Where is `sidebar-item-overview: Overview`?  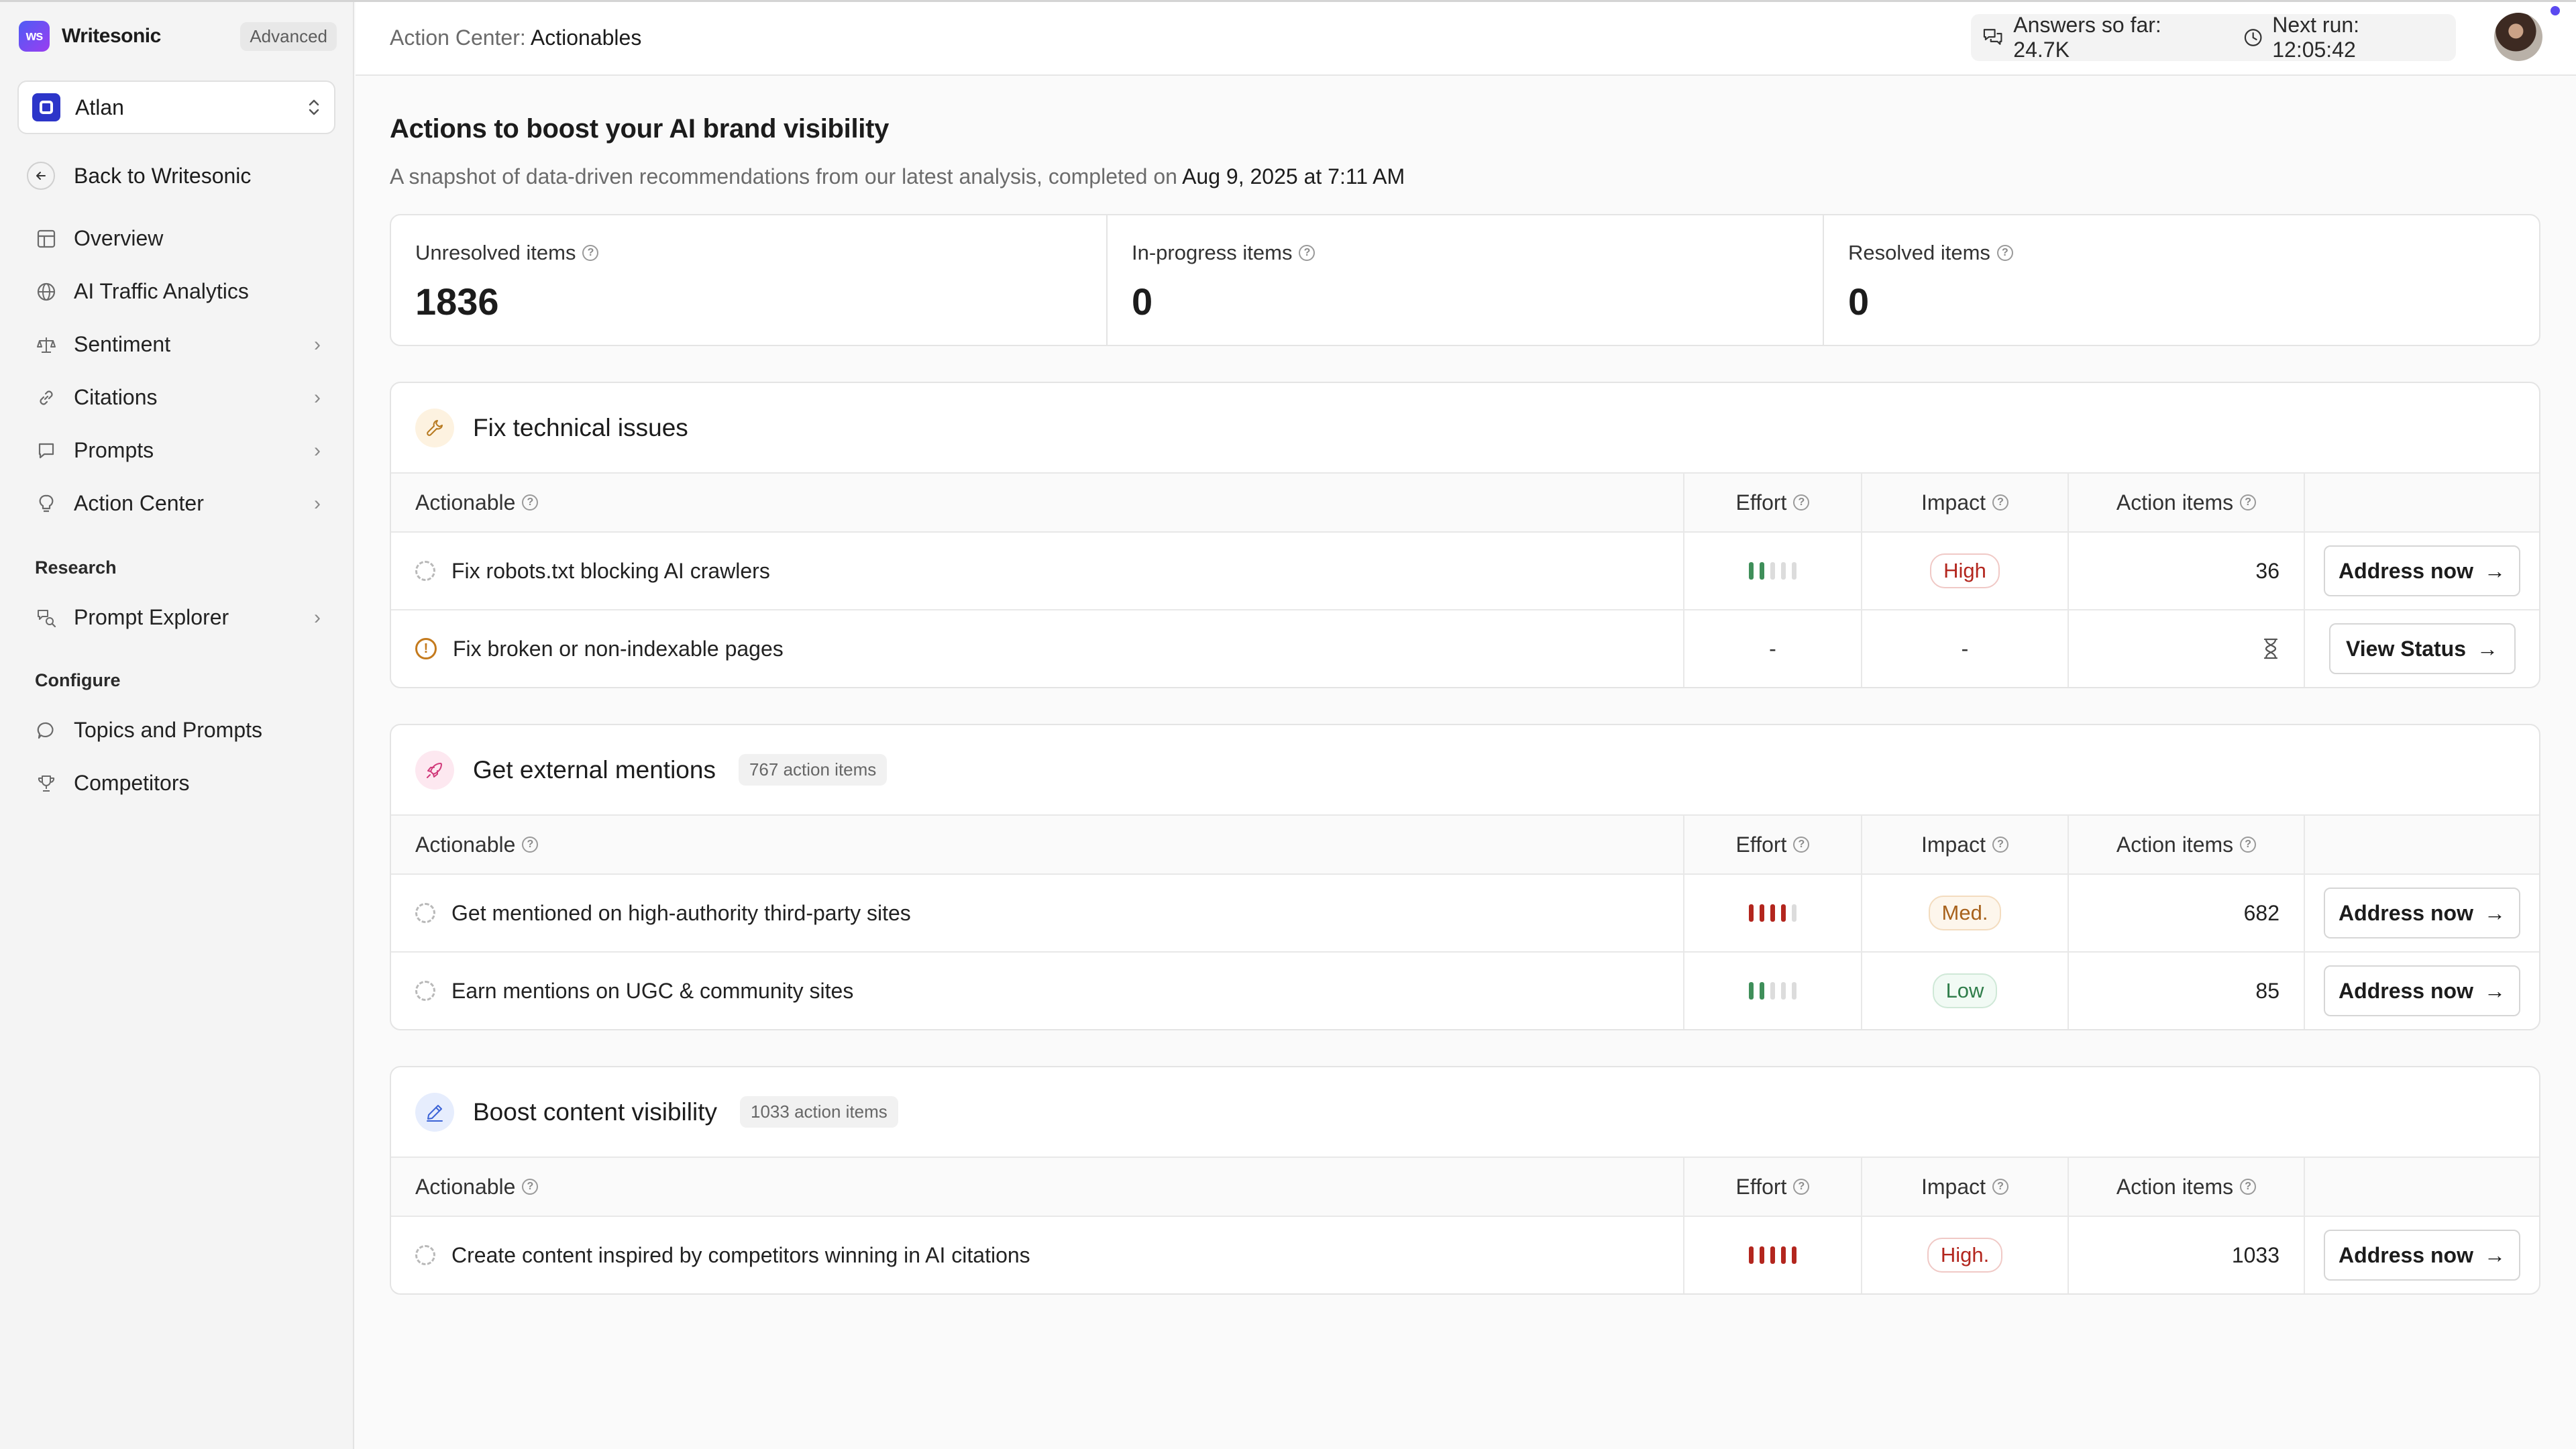 sidebar-item-overview: Overview is located at coordinates (176, 238).